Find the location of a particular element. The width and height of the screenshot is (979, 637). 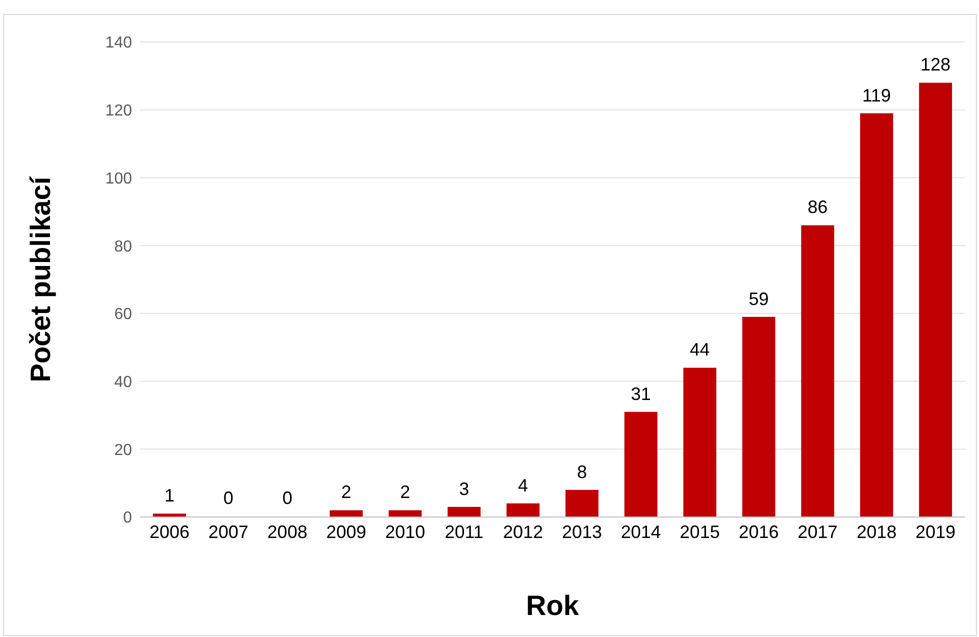

y-tick-label: 60 is located at coordinates (123, 315).